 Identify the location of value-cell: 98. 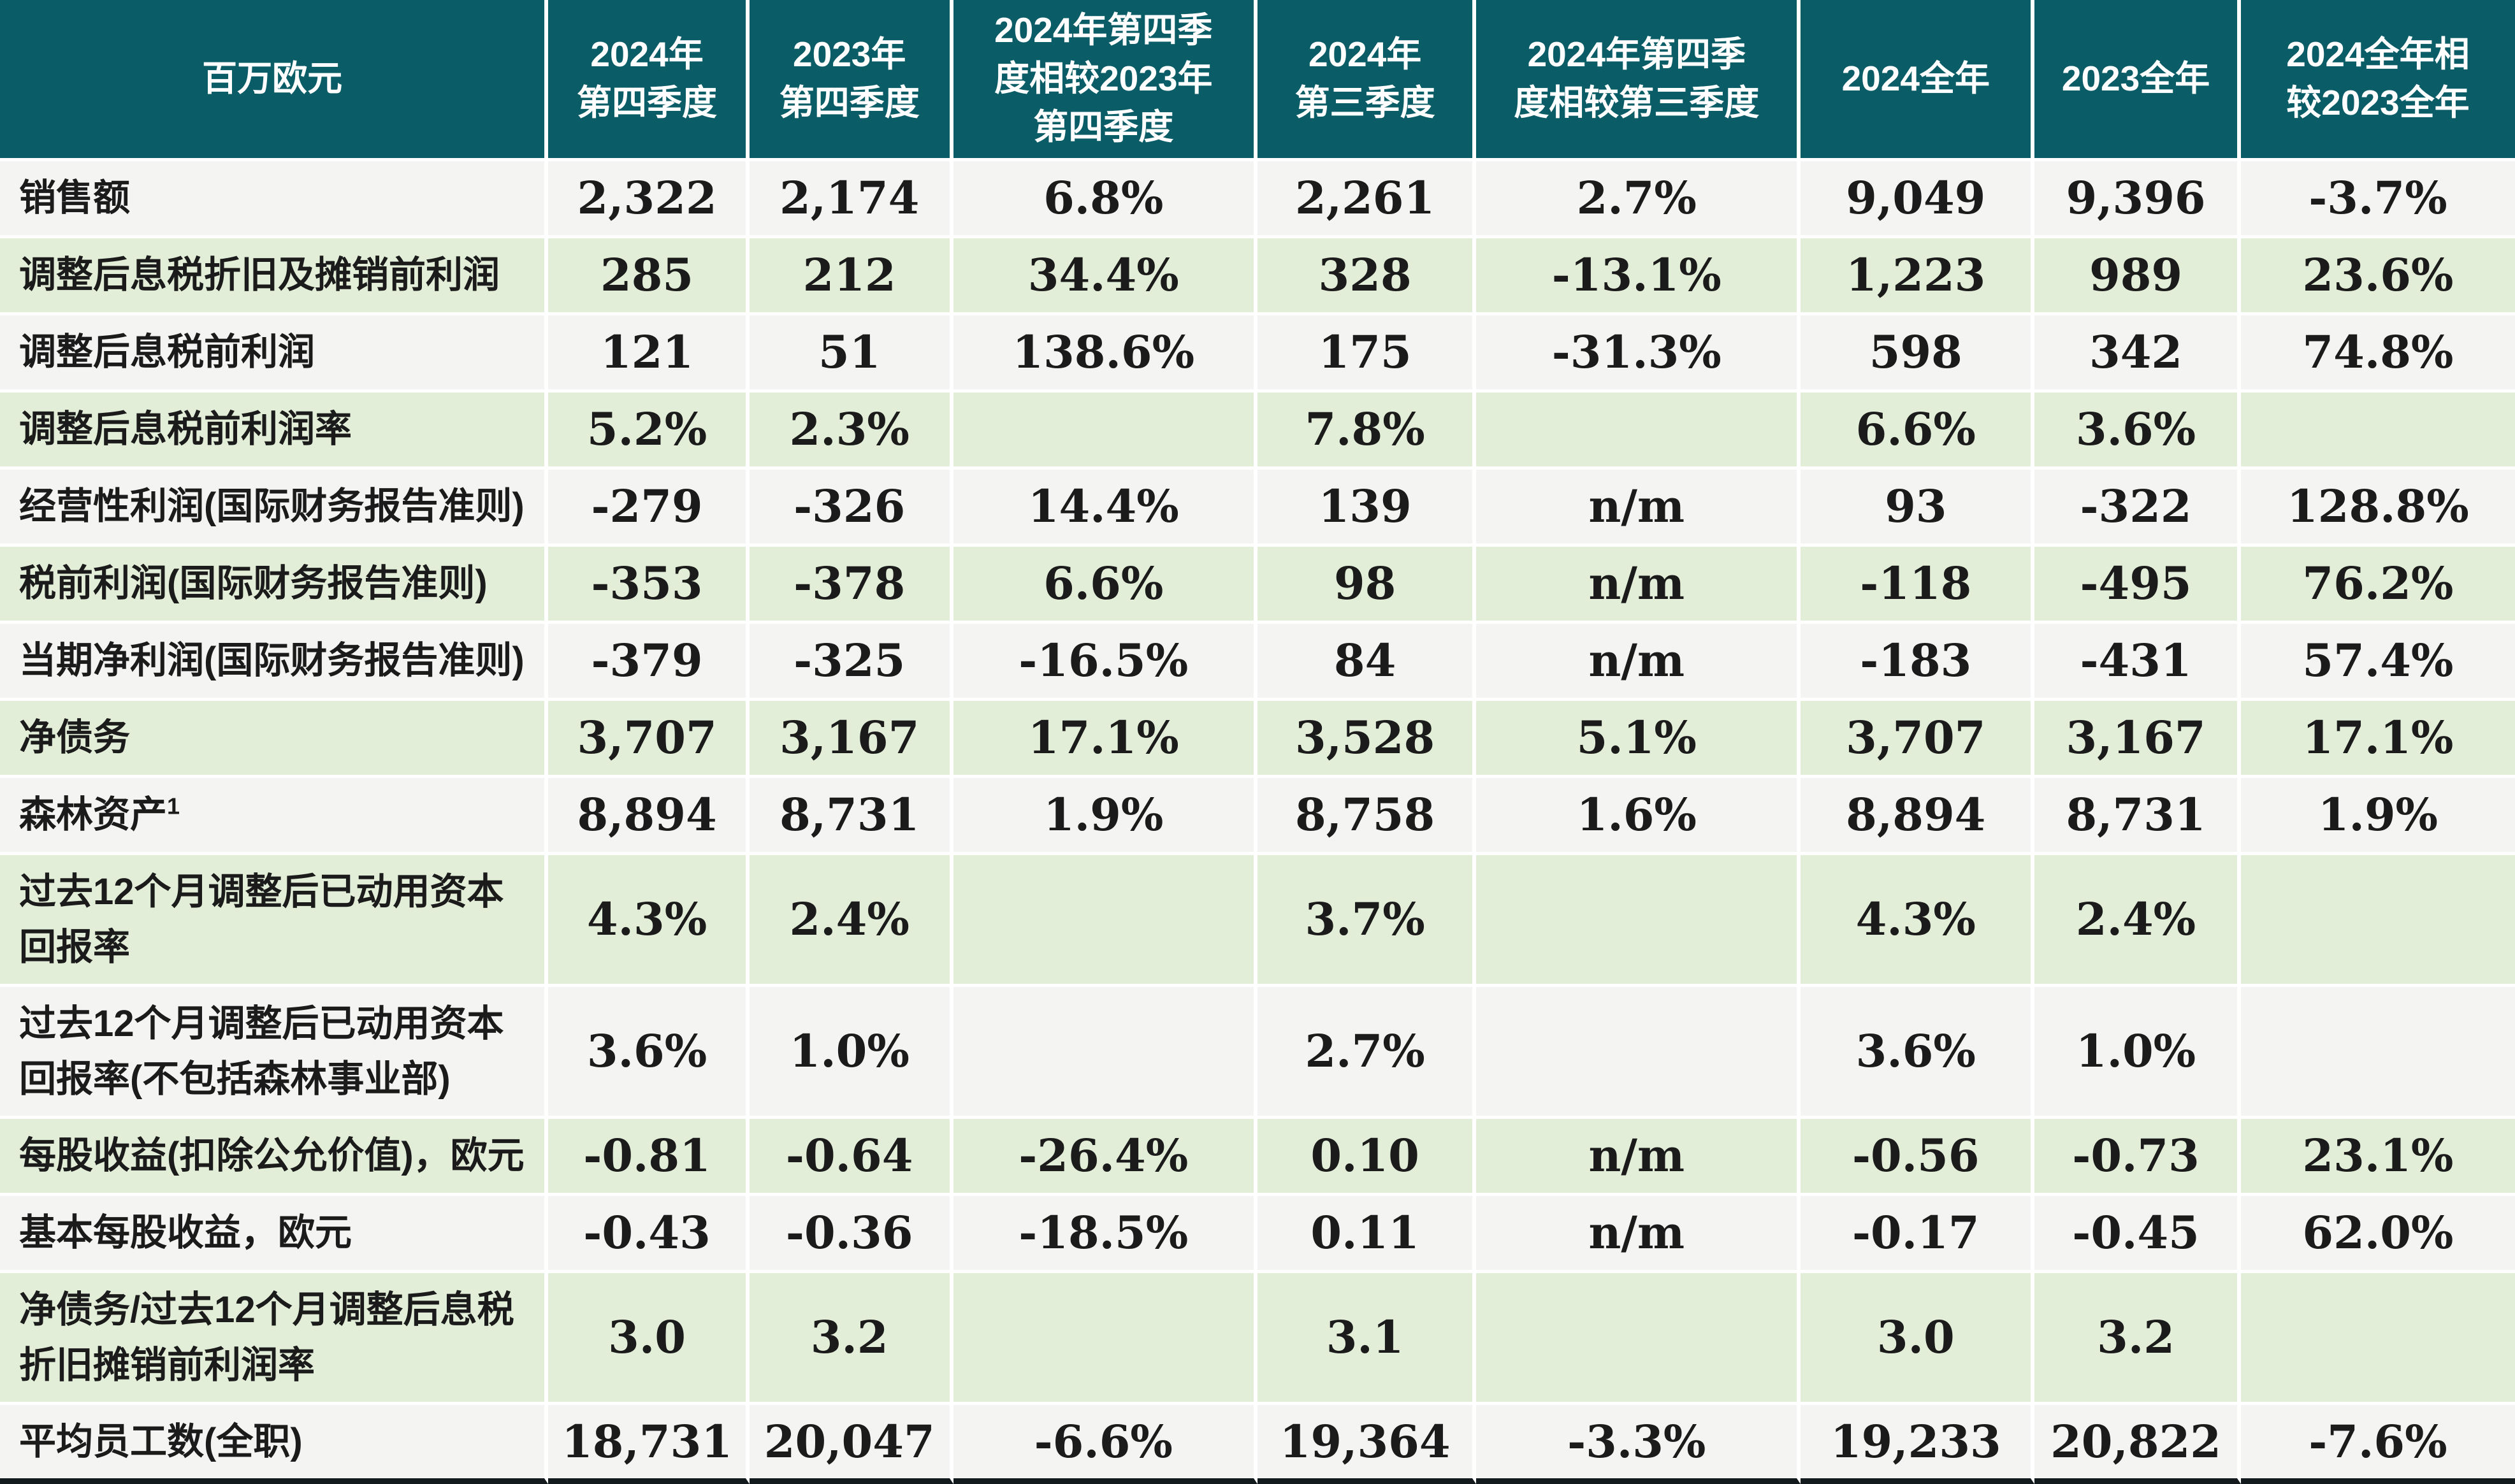
(1367, 585).